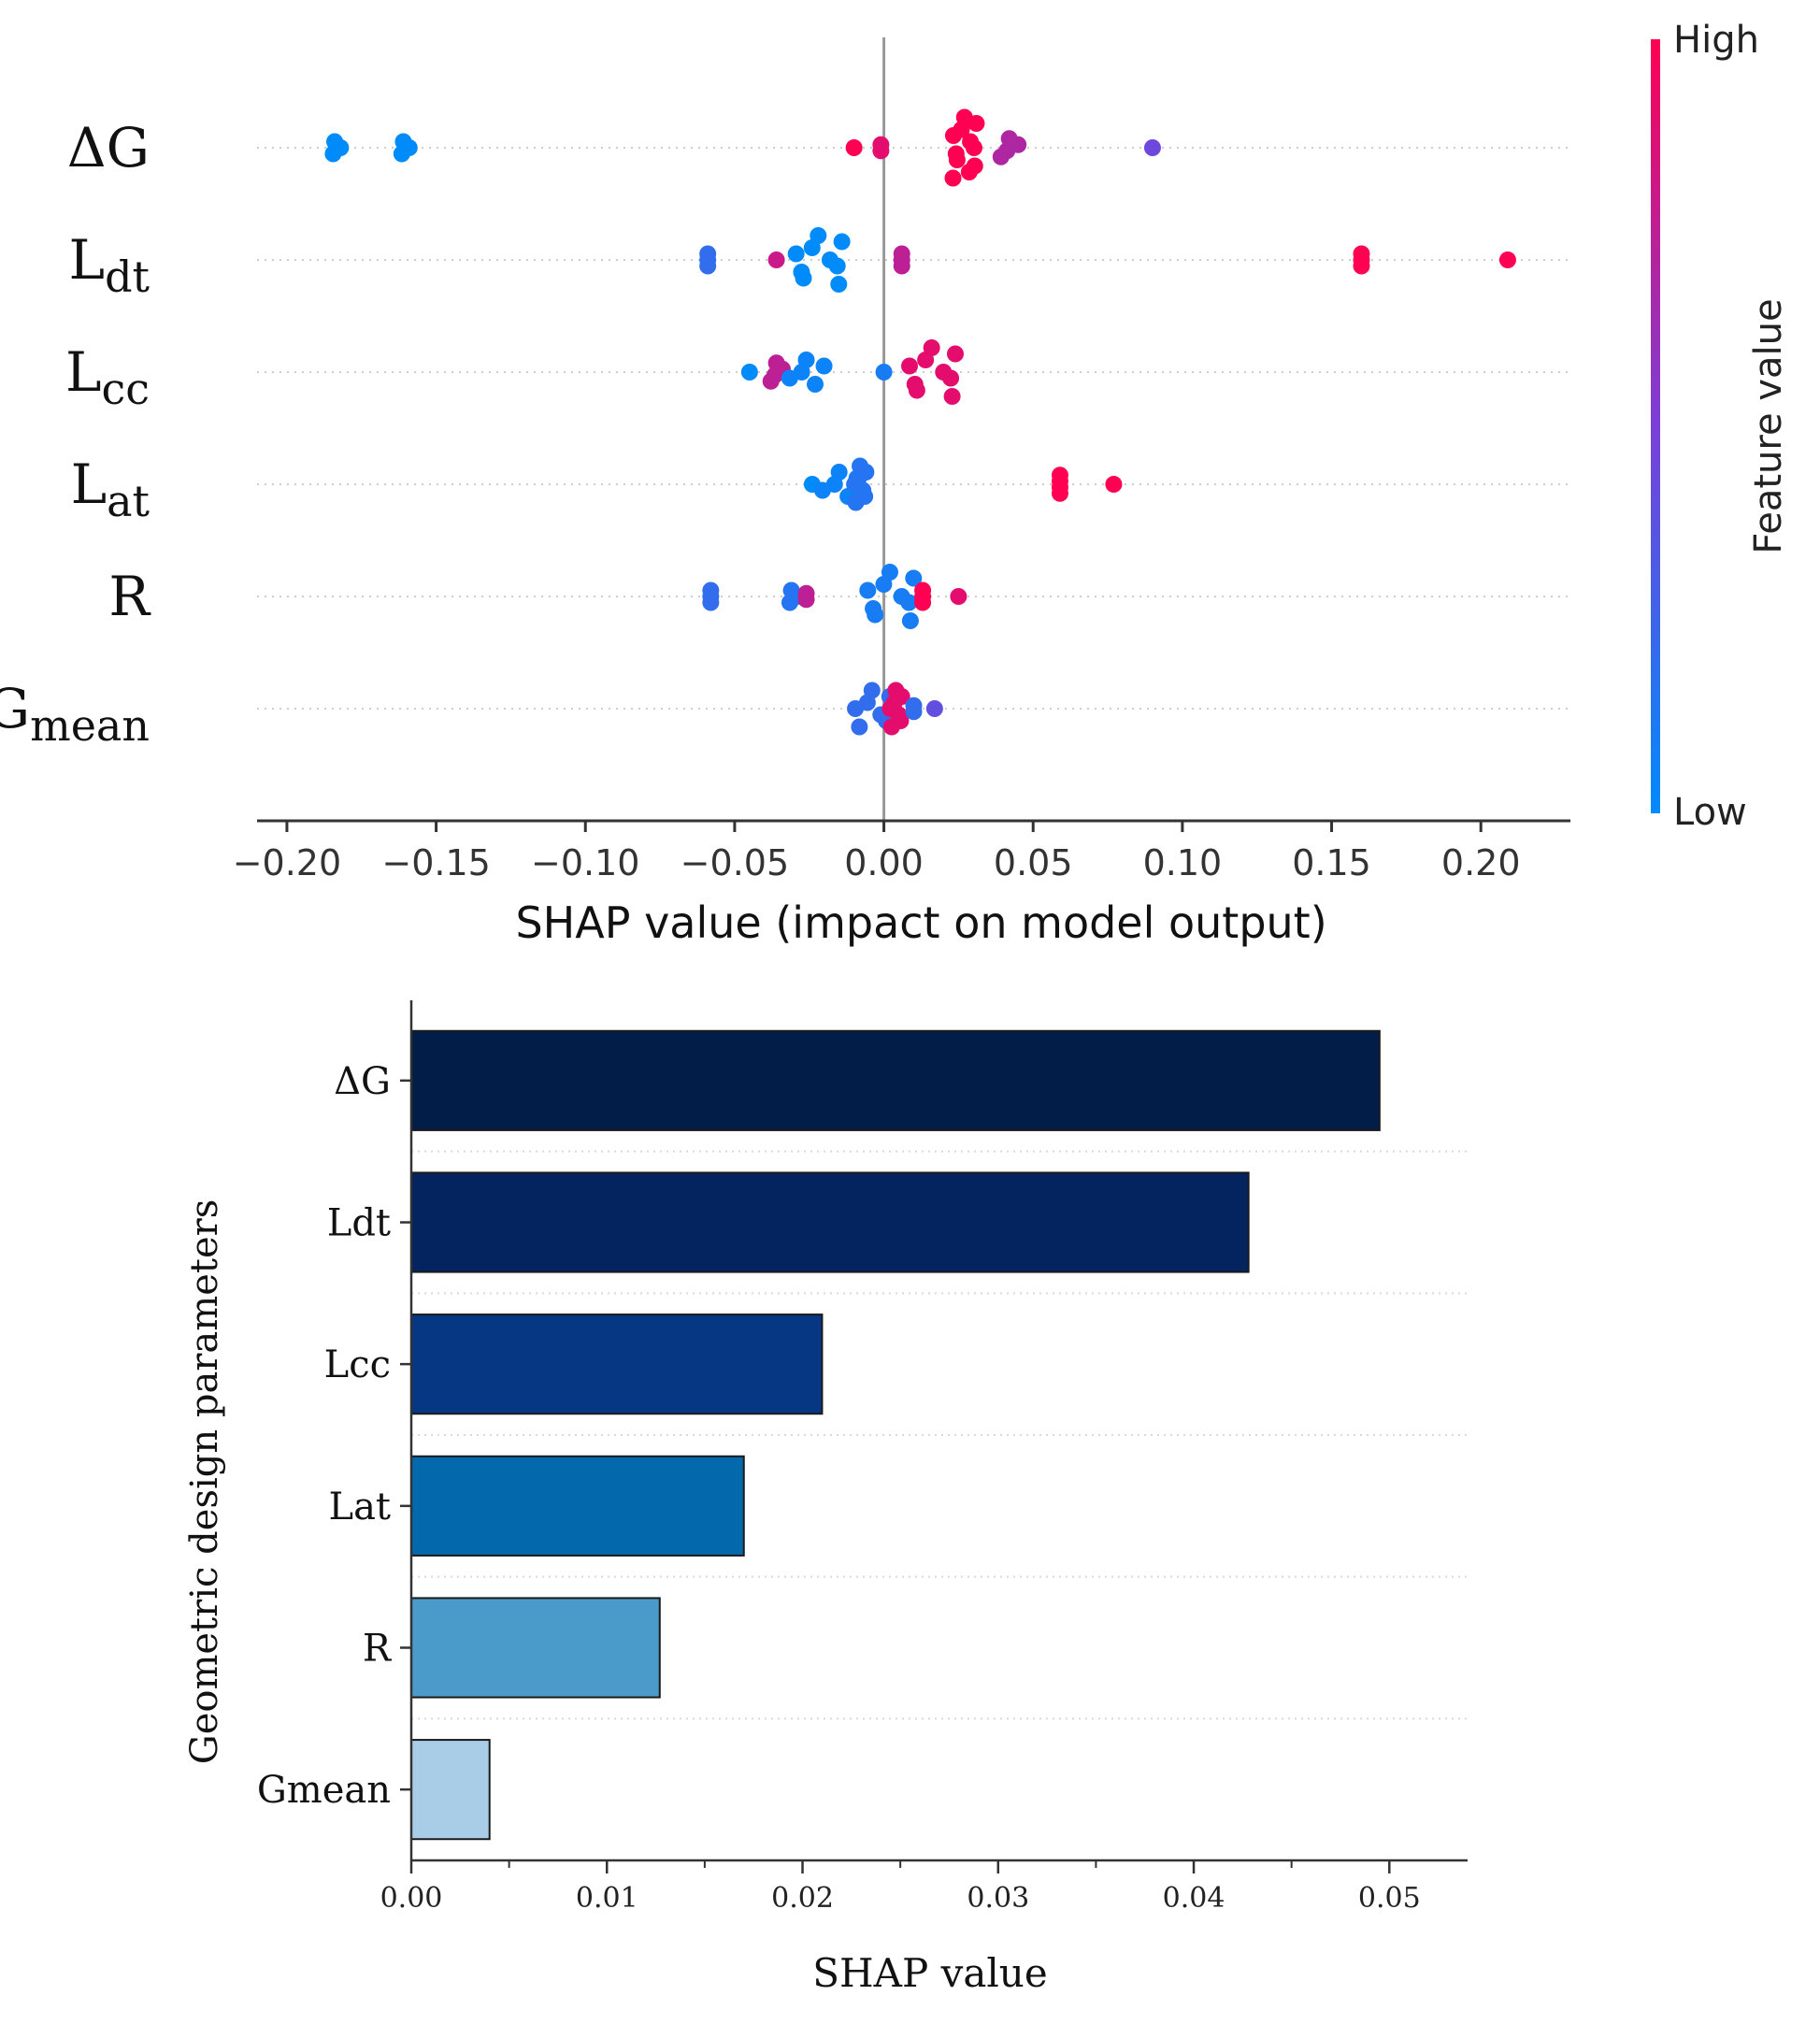  I want to click on colorbar-high-label: High, so click(1716, 41).